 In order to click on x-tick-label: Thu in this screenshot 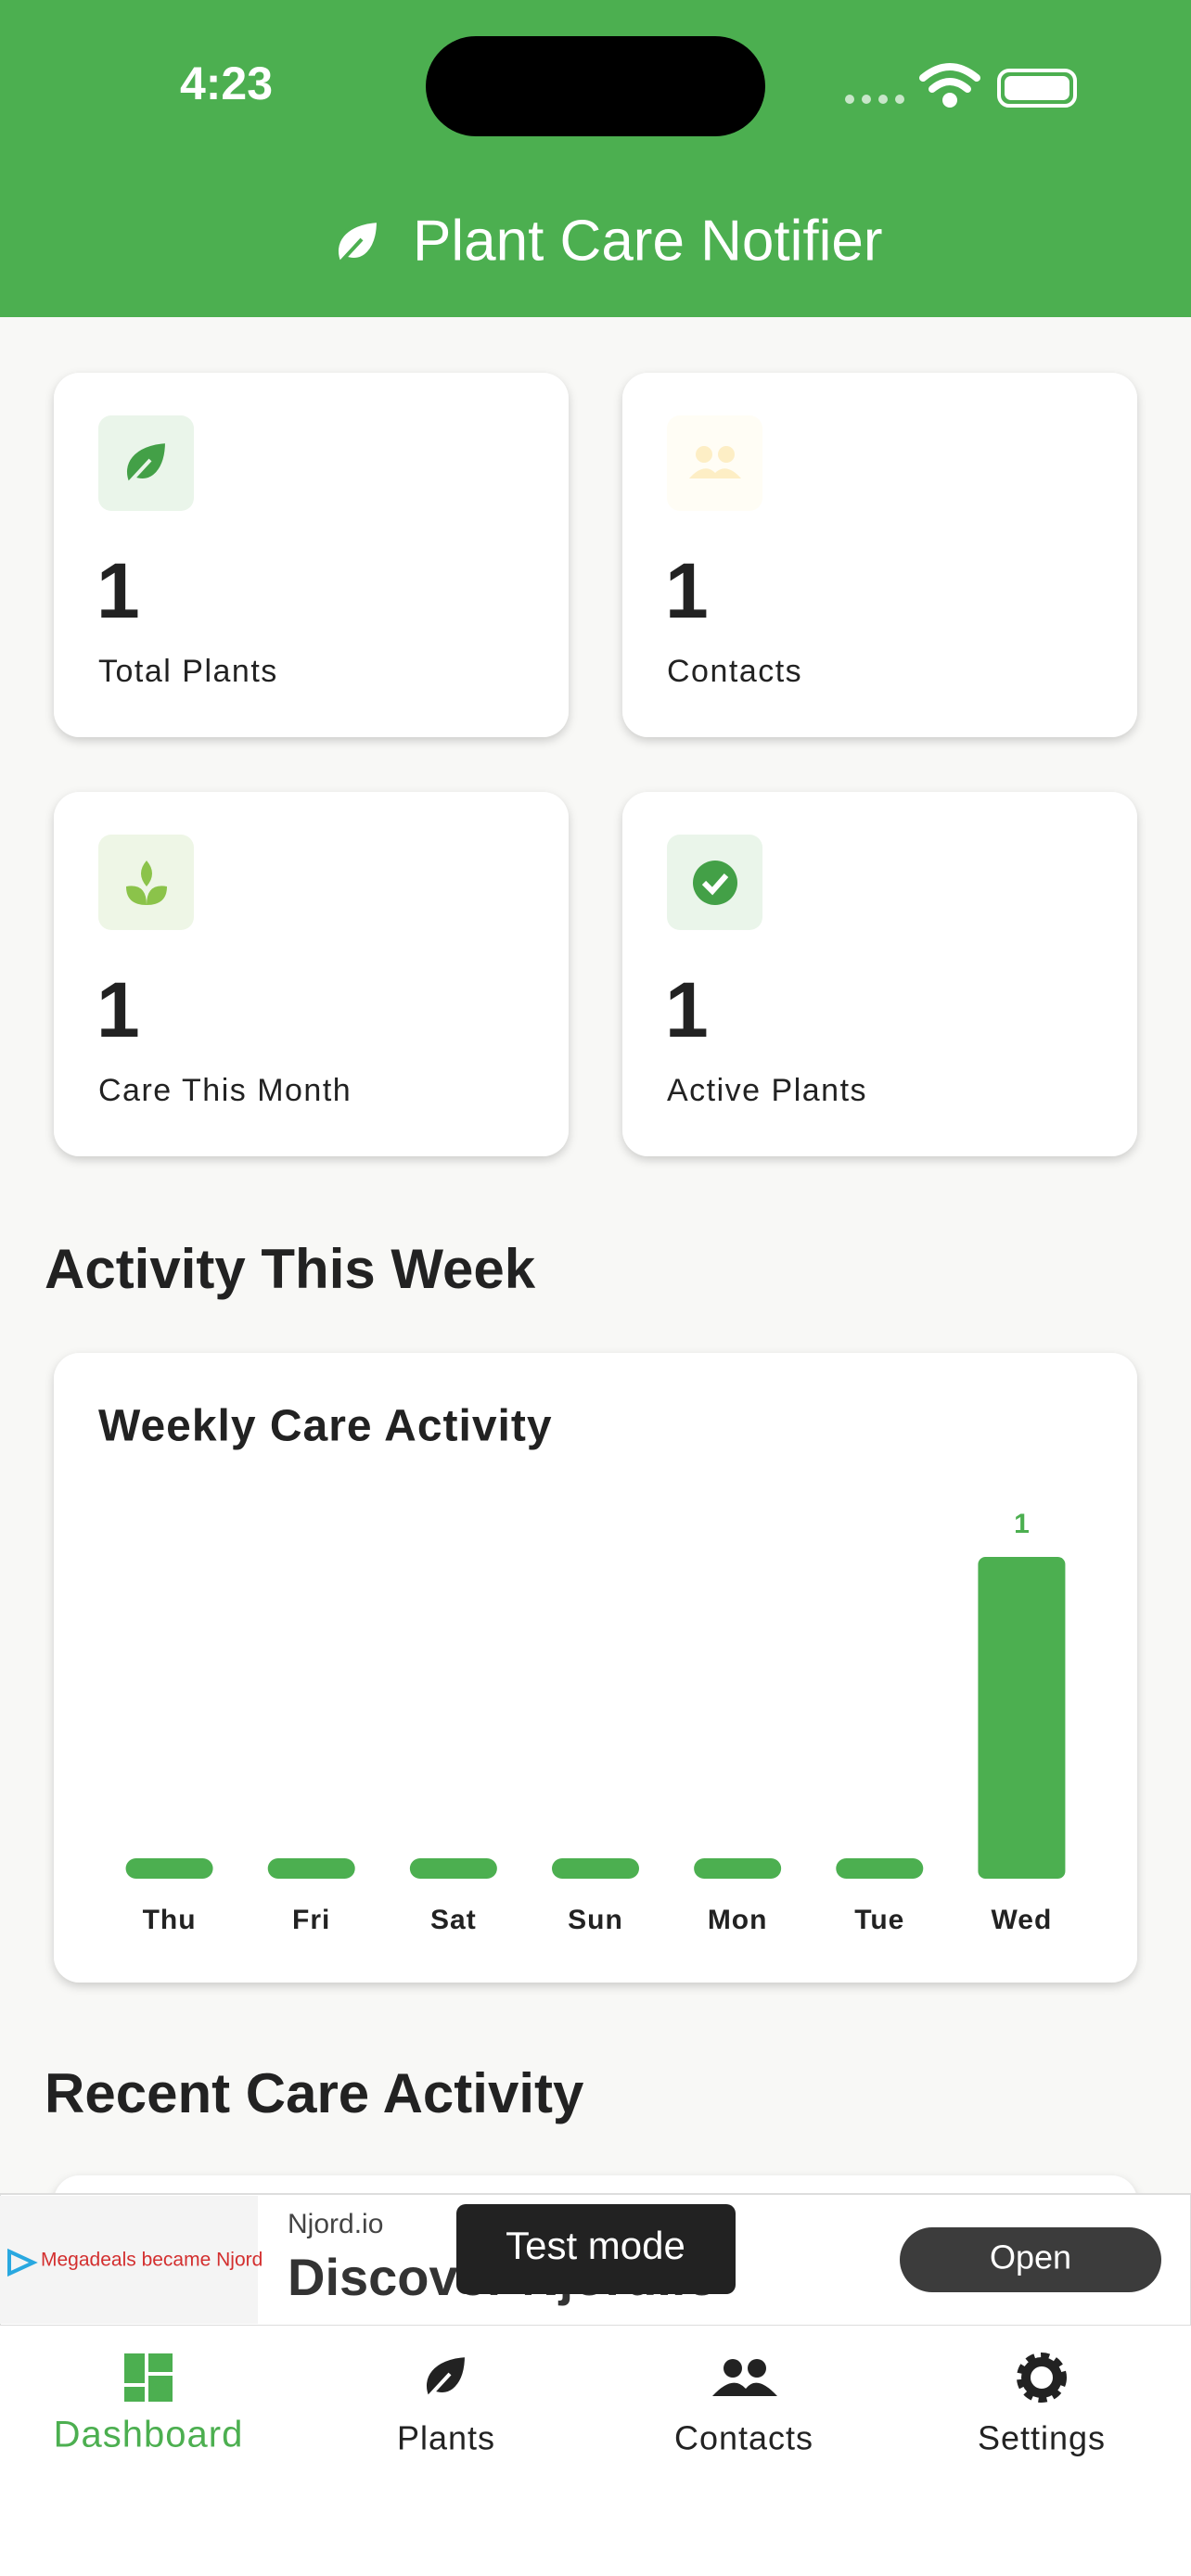, I will do `click(170, 1920)`.